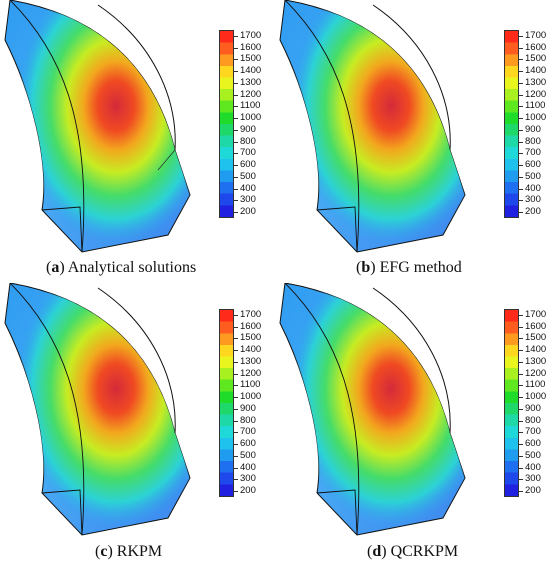 The width and height of the screenshot is (550, 565). Describe the element at coordinates (129, 551) in the screenshot. I see `caption-c: (c) RKPM` at that location.